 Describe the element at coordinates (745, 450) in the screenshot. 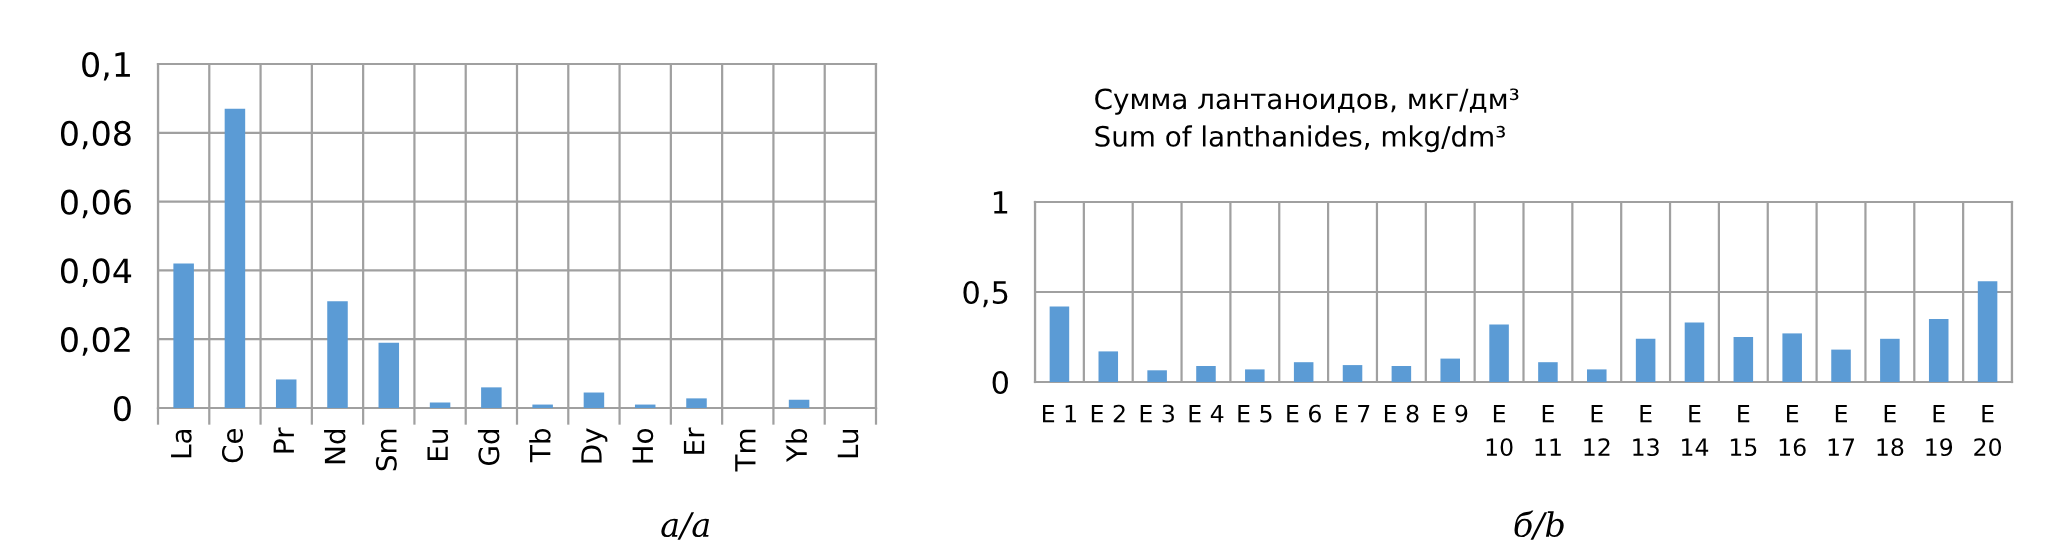

I see `x-tick-label: Tm` at that location.